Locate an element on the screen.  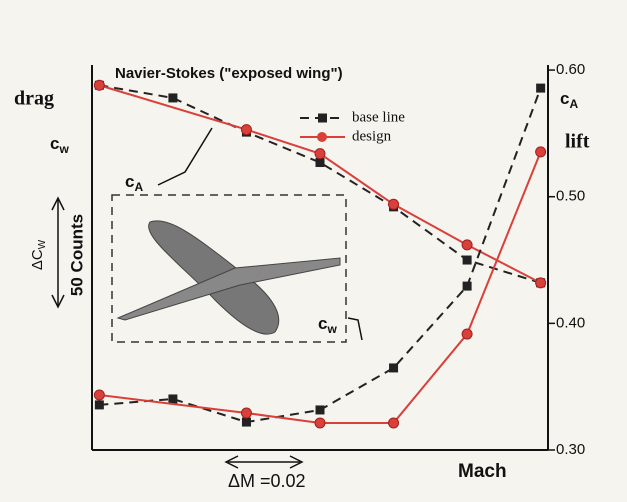
y2-tick-label: 0.30 is located at coordinates (570, 449).